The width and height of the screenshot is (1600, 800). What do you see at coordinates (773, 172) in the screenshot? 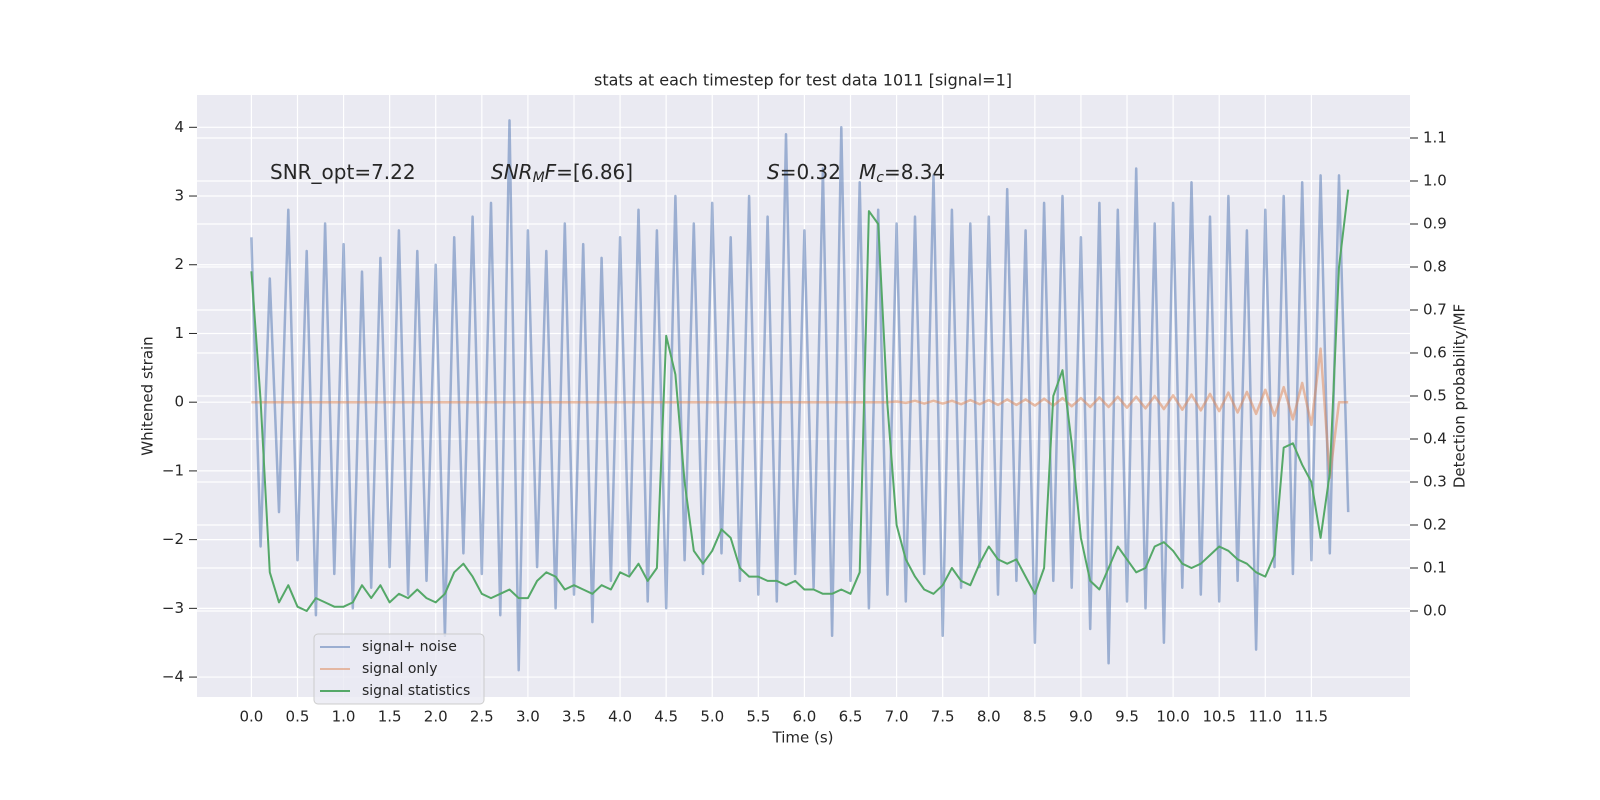
I see `annotation-part: S` at bounding box center [773, 172].